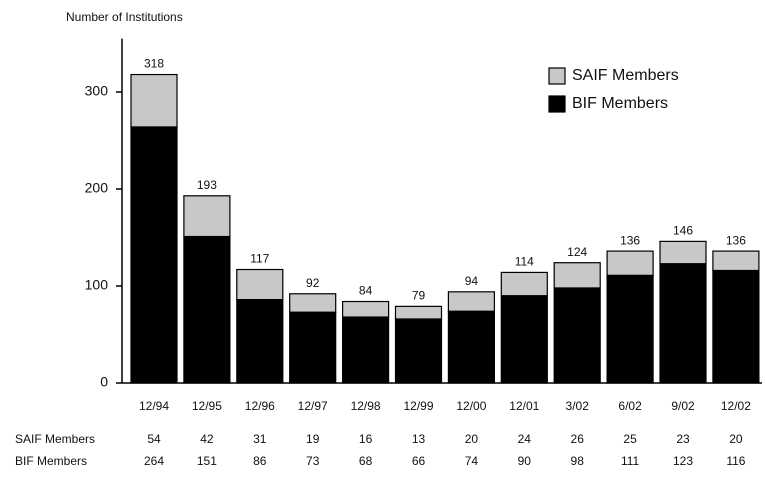 This screenshot has height=479, width=766. I want to click on table-value: 42, so click(207, 439).